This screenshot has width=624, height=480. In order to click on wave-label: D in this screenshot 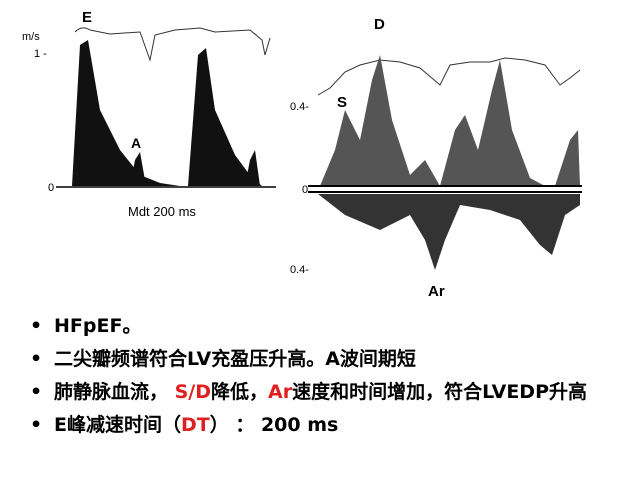, I will do `click(379, 24)`.